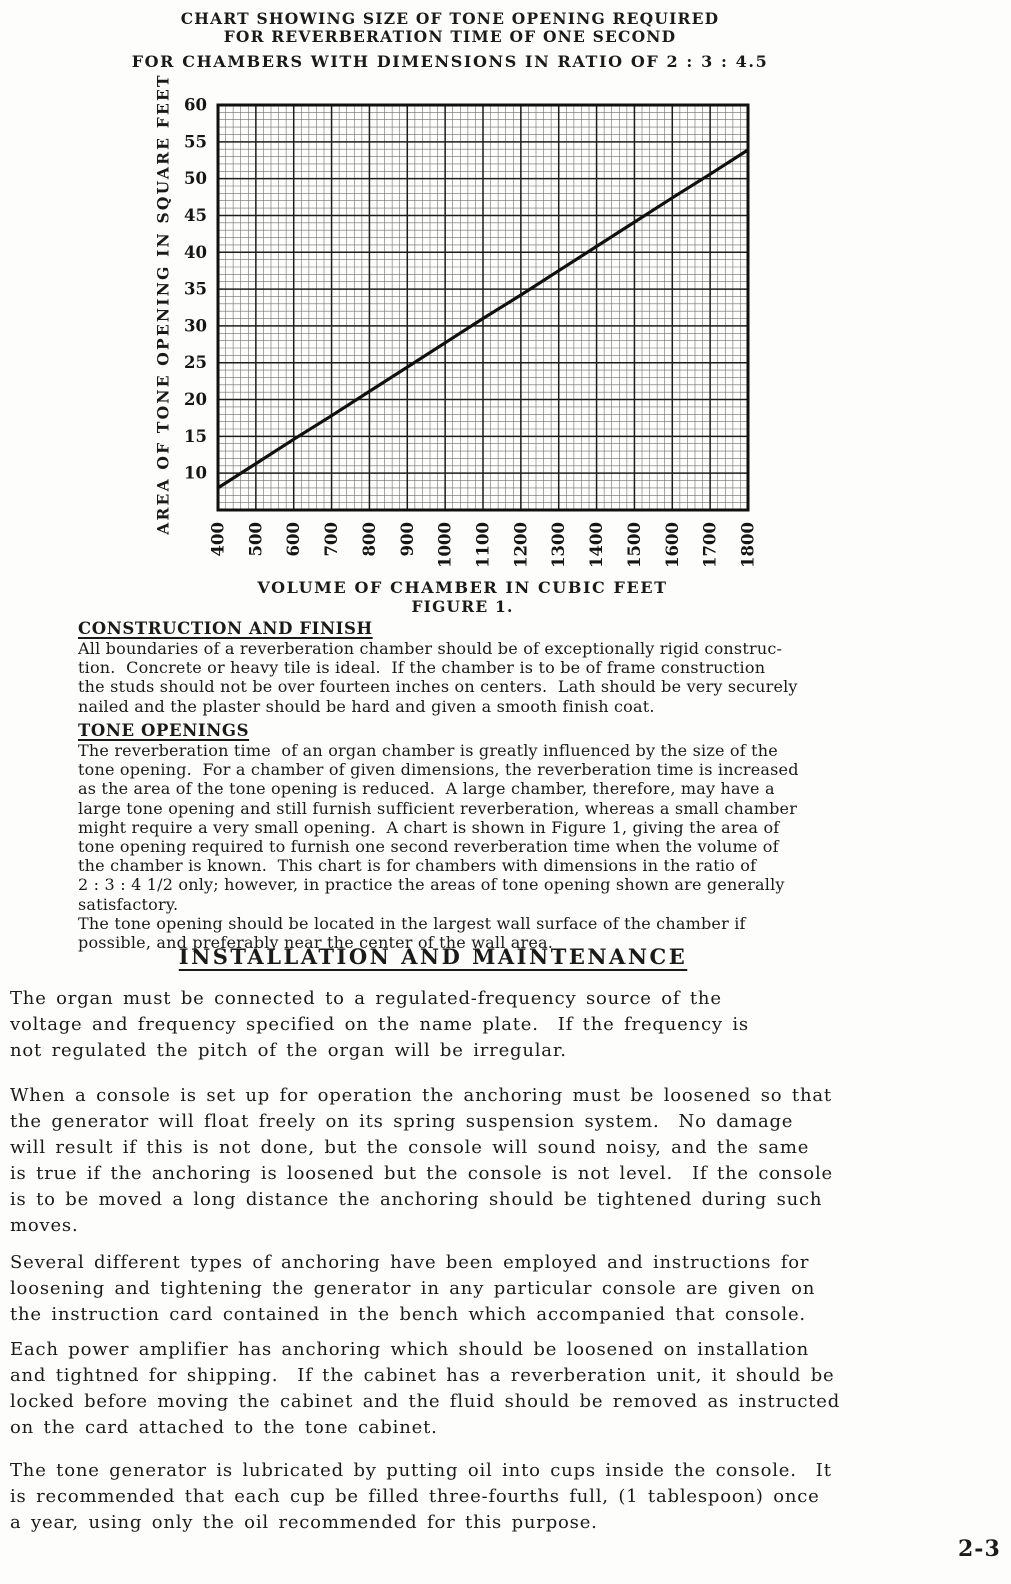 The width and height of the screenshot is (1011, 1584). What do you see at coordinates (255, 539) in the screenshot?
I see `x-tick-label: 500` at bounding box center [255, 539].